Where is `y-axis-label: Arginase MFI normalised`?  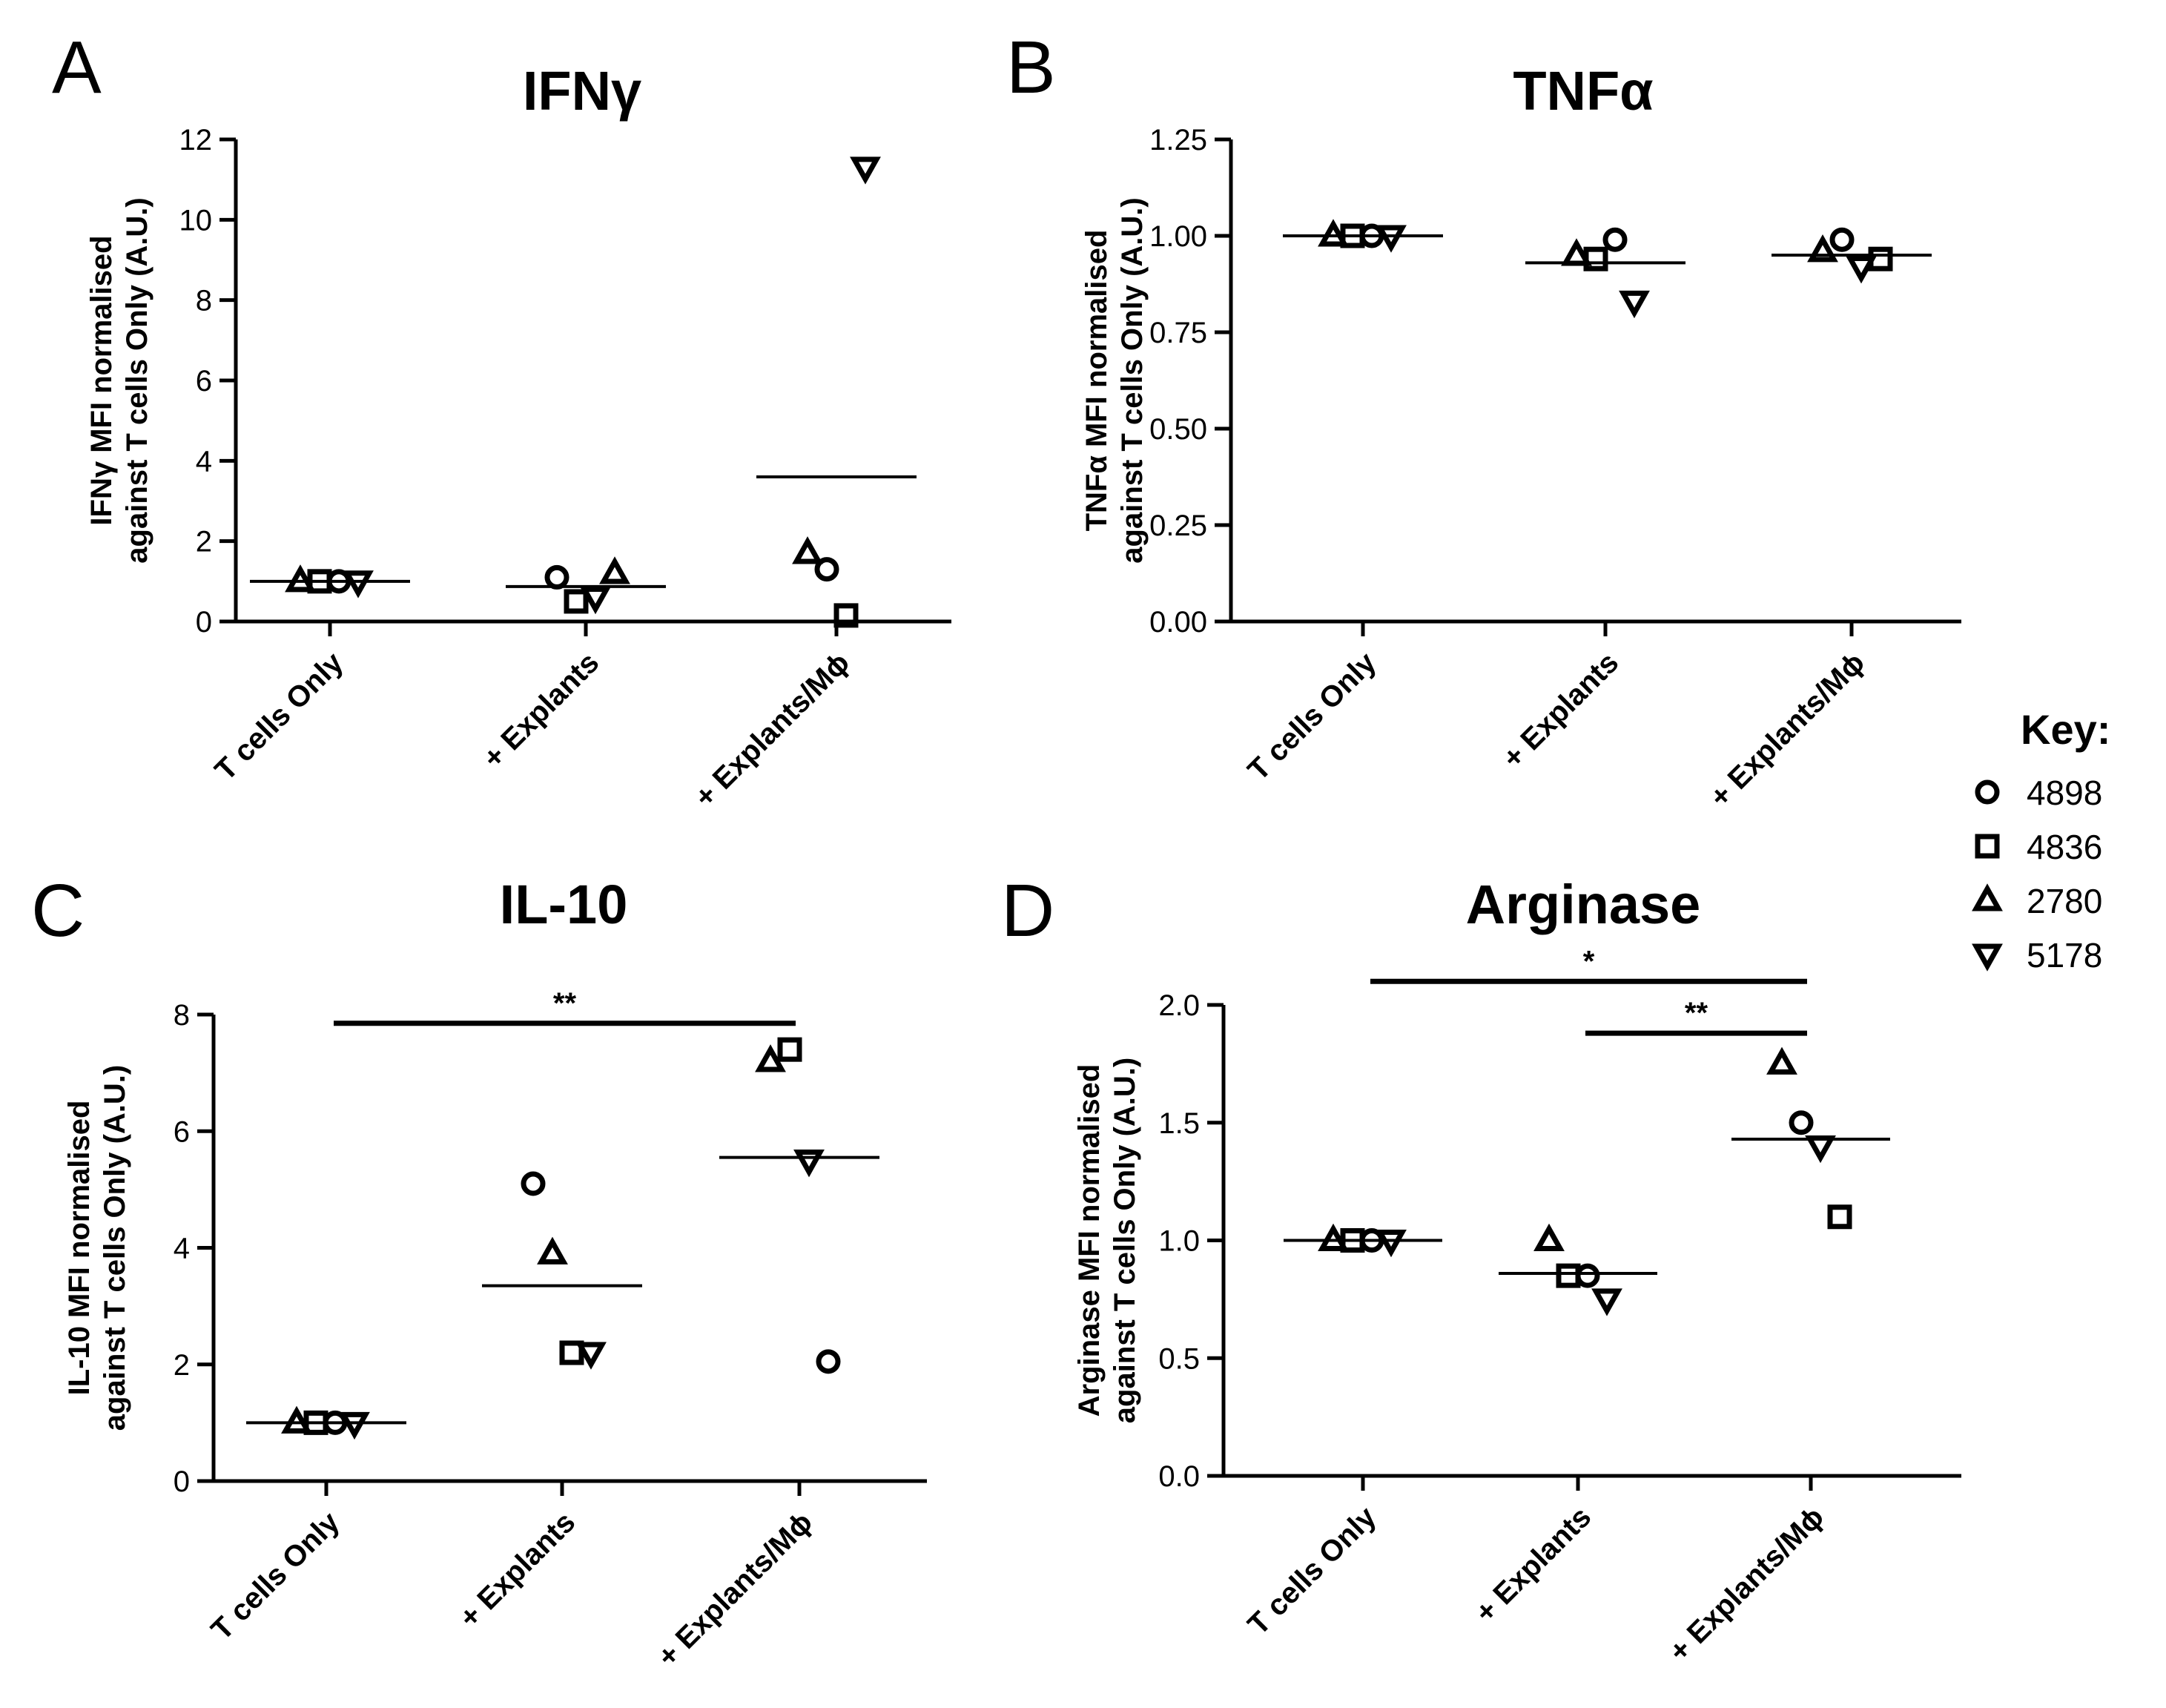 y-axis-label: Arginase MFI normalised is located at coordinates (1089, 1240).